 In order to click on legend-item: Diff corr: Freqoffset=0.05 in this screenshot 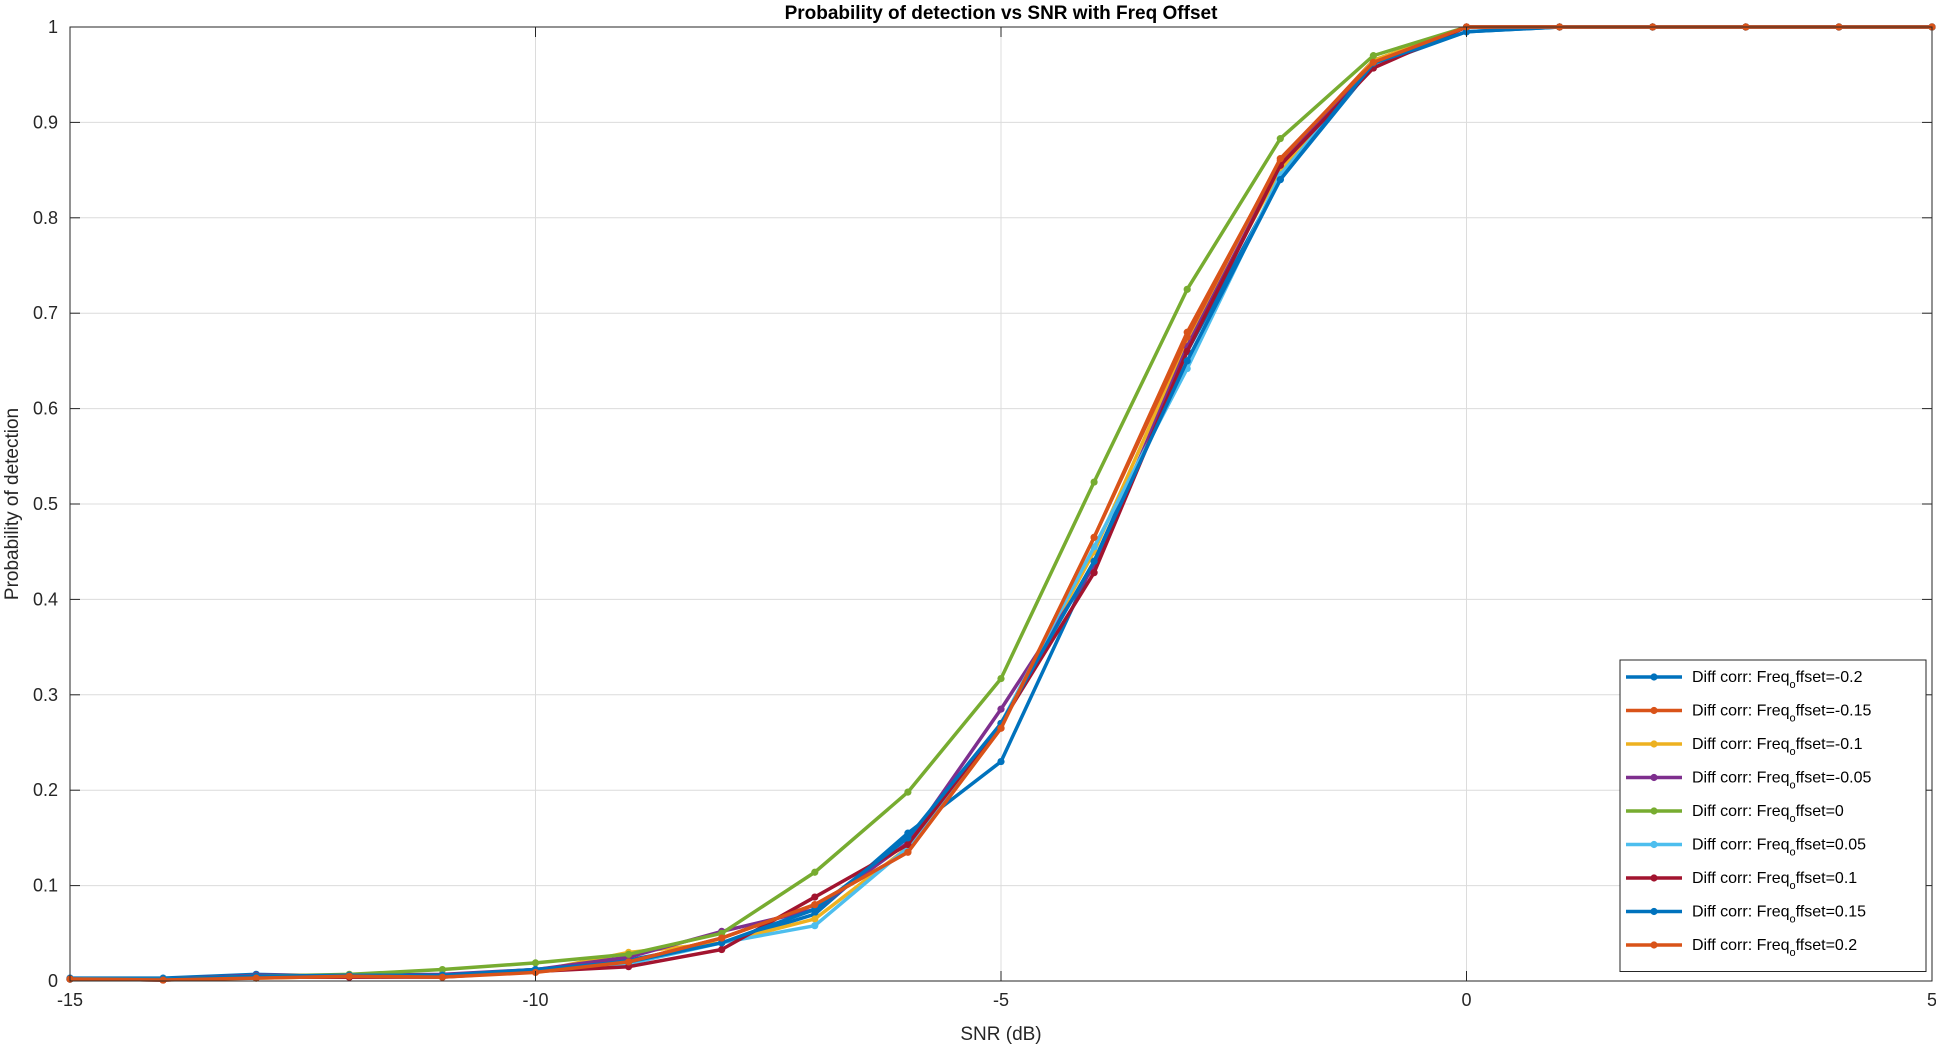, I will do `click(1746, 848)`.